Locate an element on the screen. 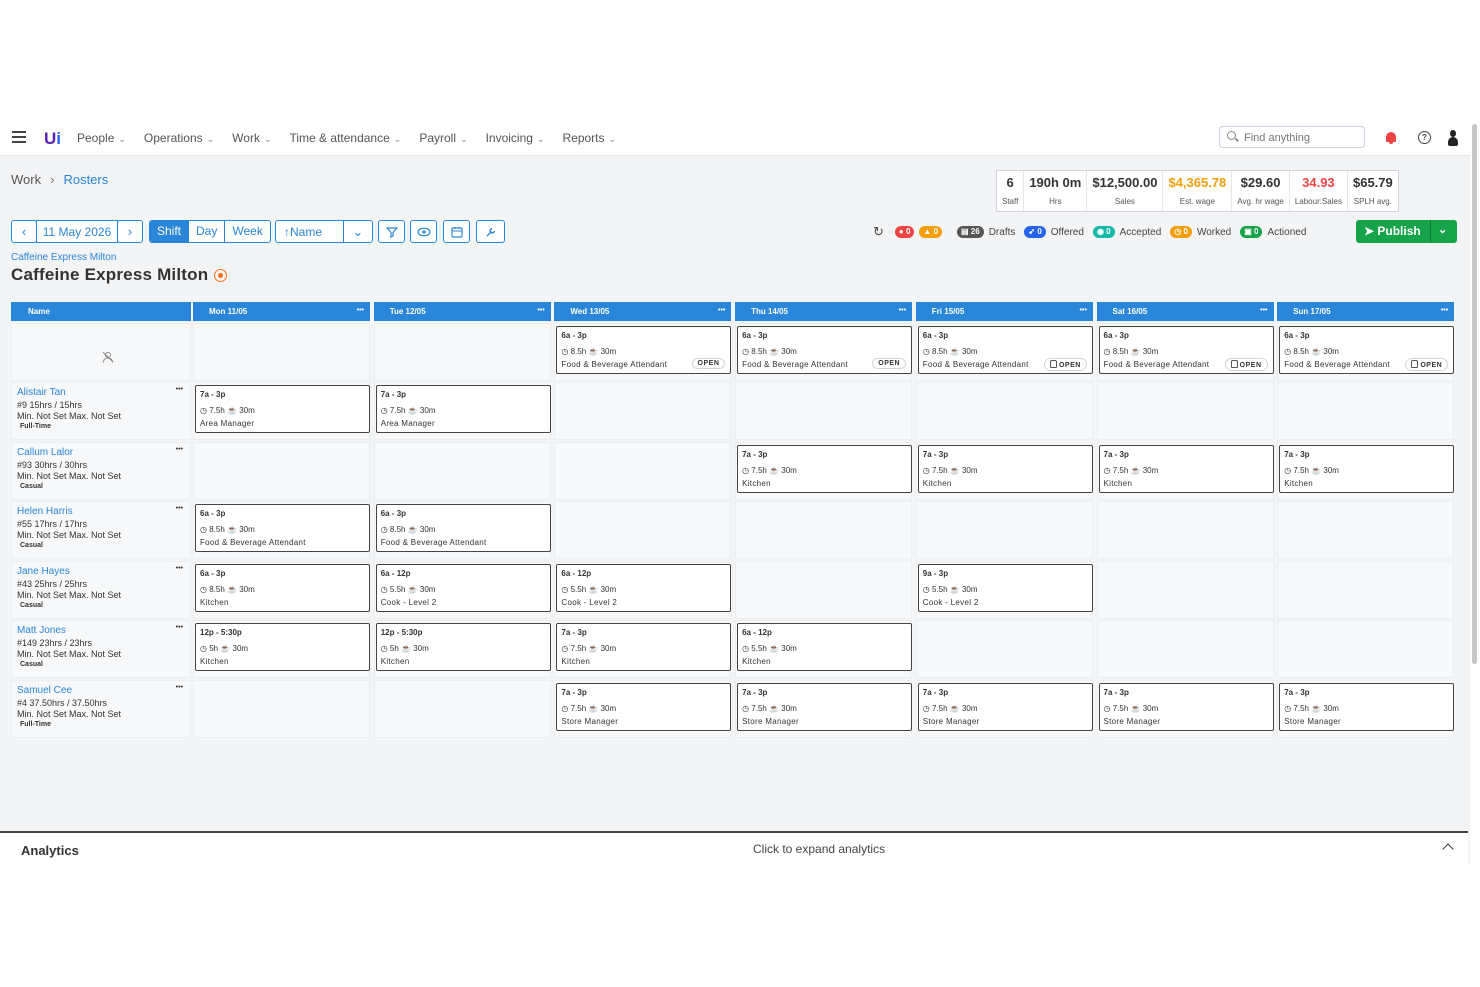  sort-by-button: ↑ Name is located at coordinates (310, 231).